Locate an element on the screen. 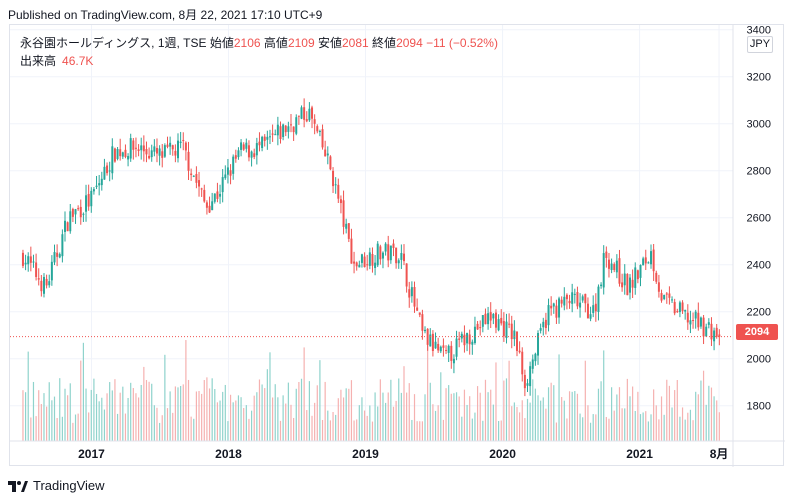  currency-badge: JPY is located at coordinates (760, 44).